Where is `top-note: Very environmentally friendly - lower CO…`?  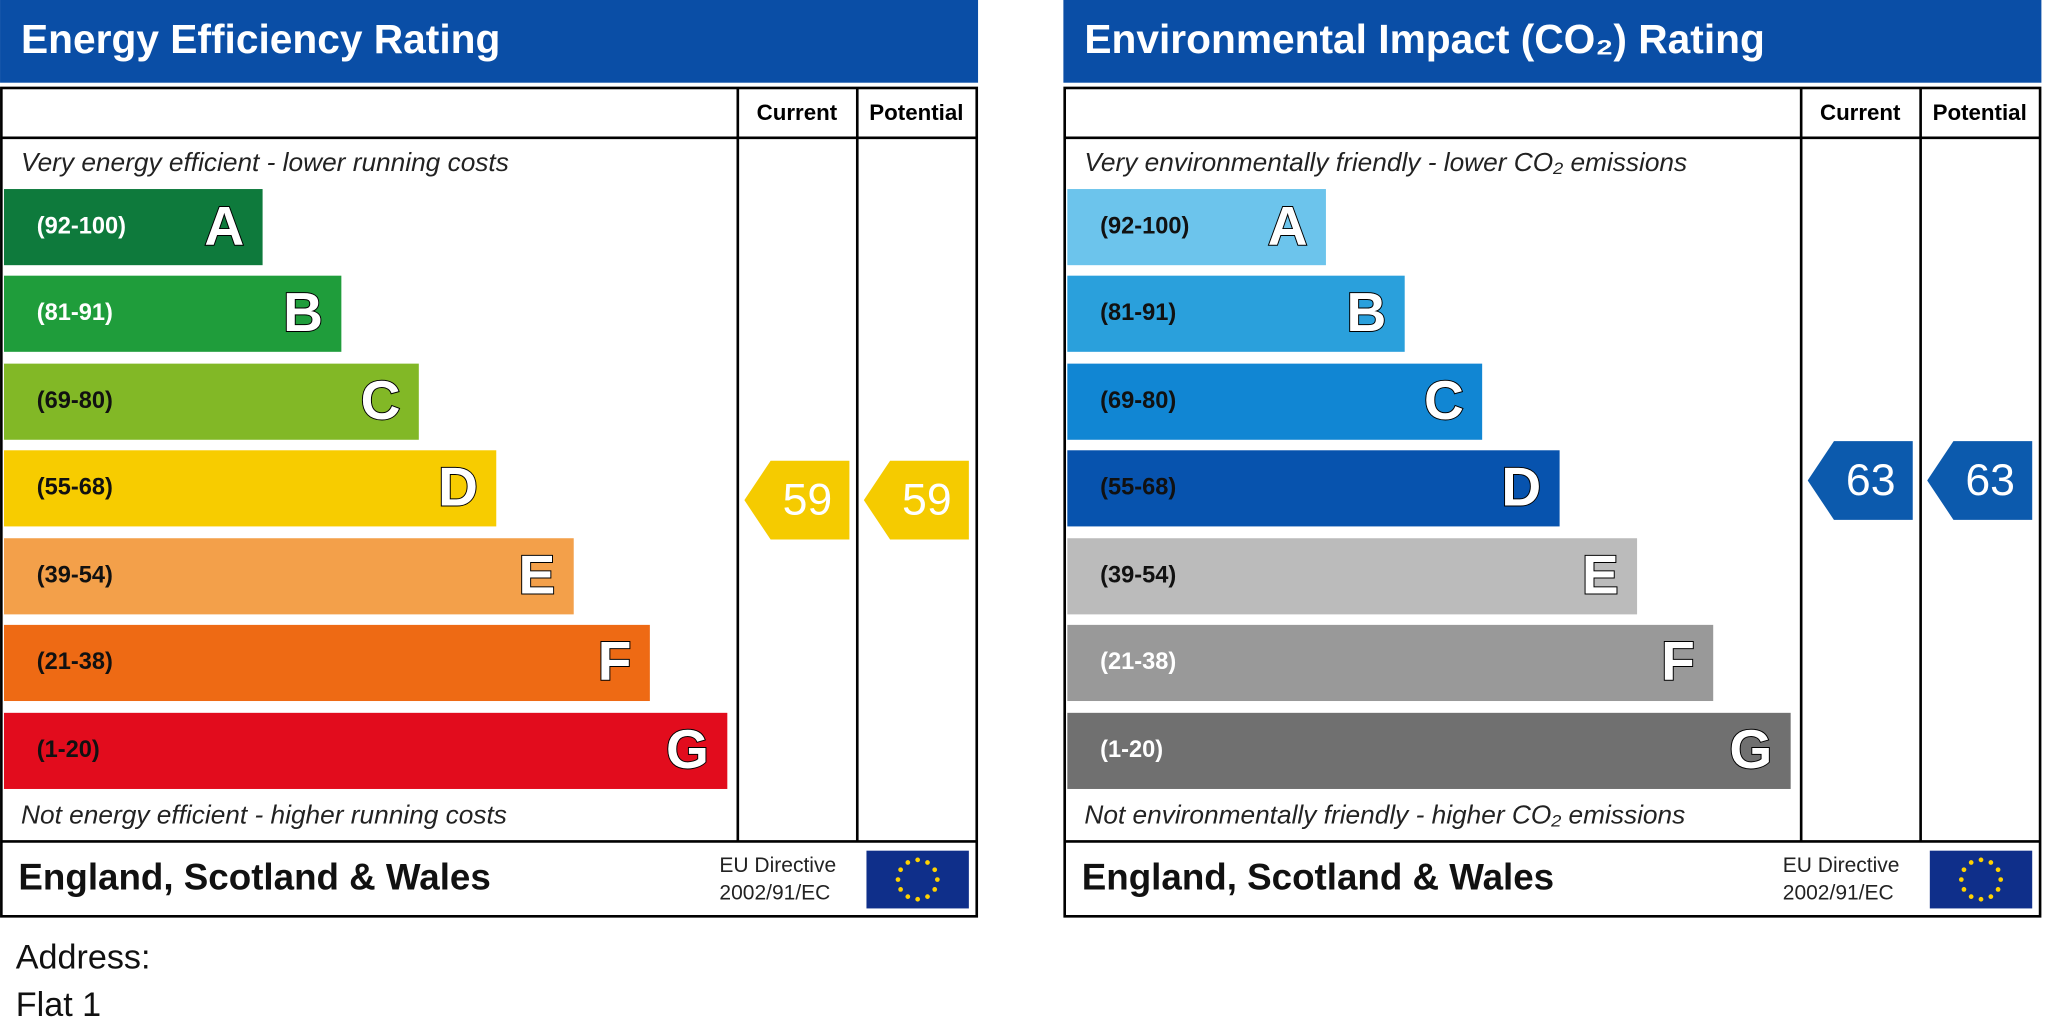
top-note: Very environmentally friendly - lower CO… is located at coordinates (1385, 162).